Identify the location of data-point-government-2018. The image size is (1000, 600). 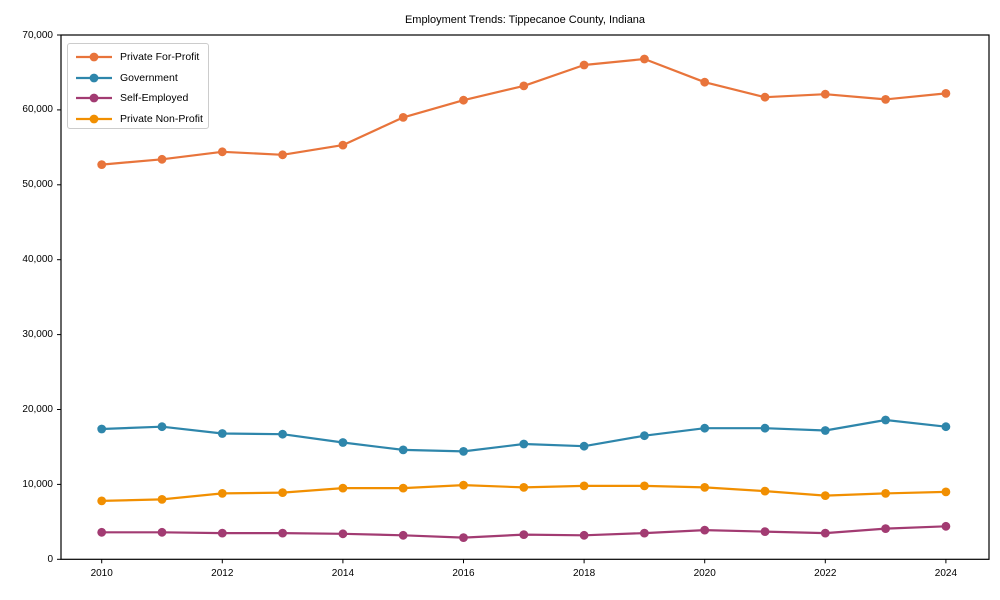
(584, 446).